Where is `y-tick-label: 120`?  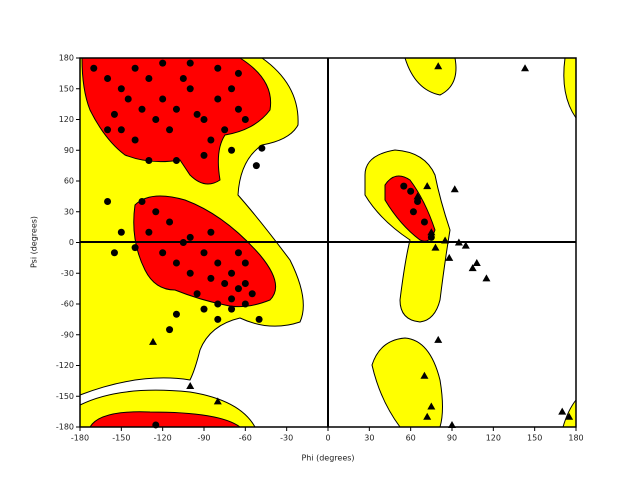
y-tick-label: 120 is located at coordinates (66, 119).